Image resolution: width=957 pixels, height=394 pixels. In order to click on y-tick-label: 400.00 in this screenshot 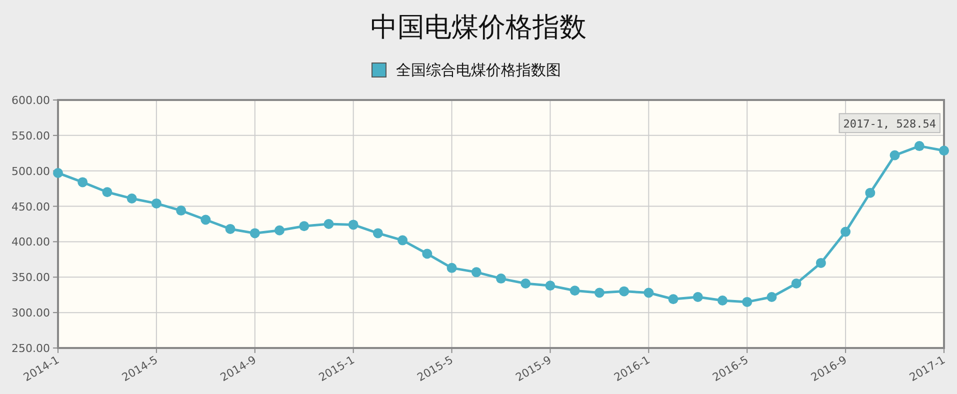, I will do `click(31, 242)`.